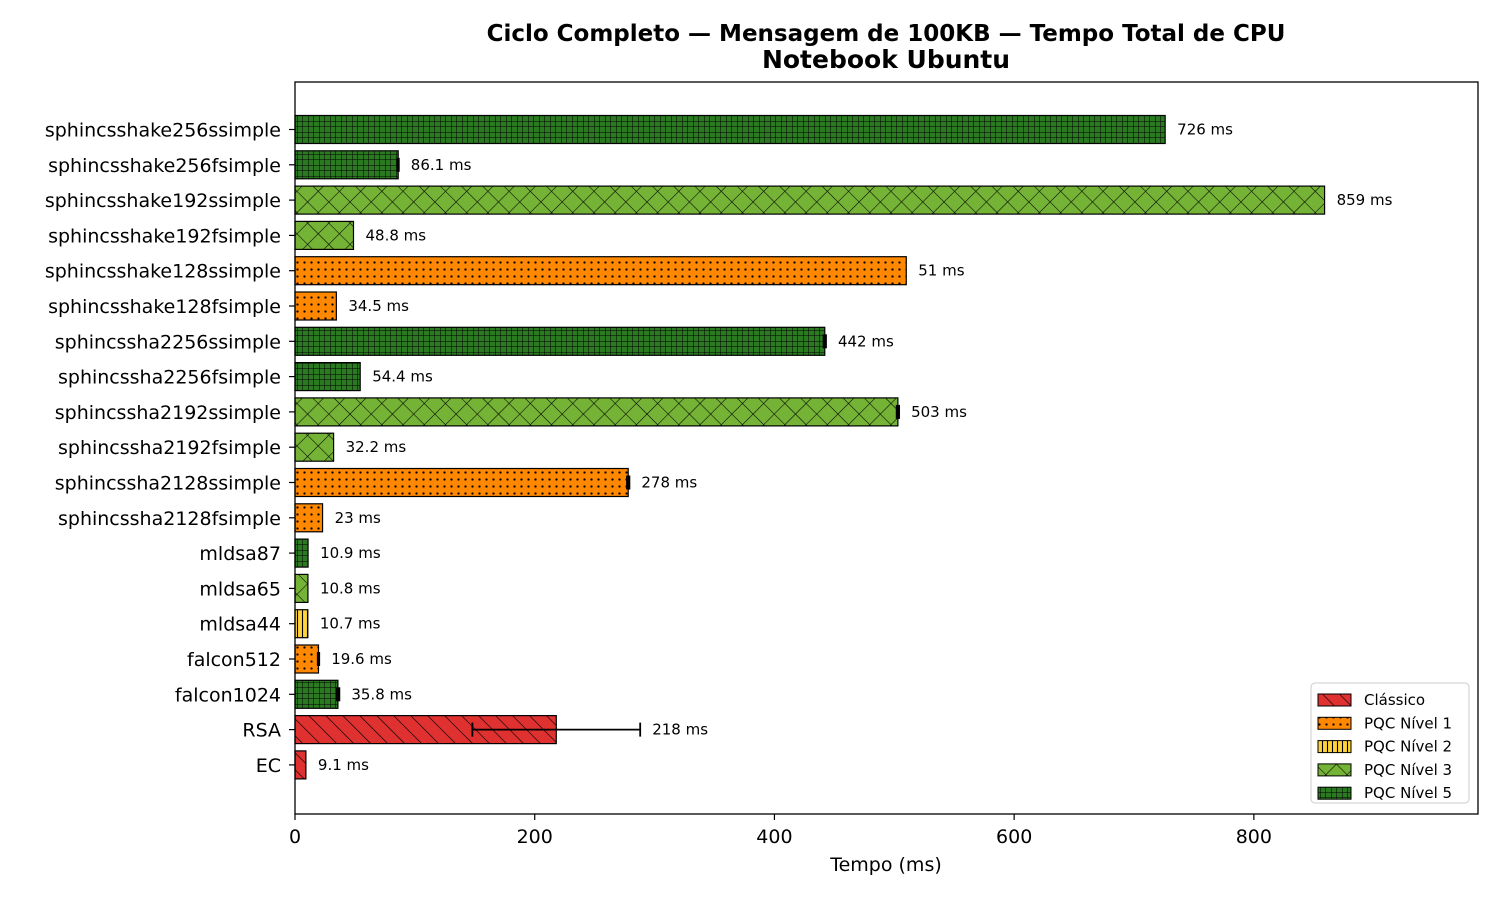 The image size is (1500, 900). I want to click on bar-sphincssha2192ssimple, so click(596, 412).